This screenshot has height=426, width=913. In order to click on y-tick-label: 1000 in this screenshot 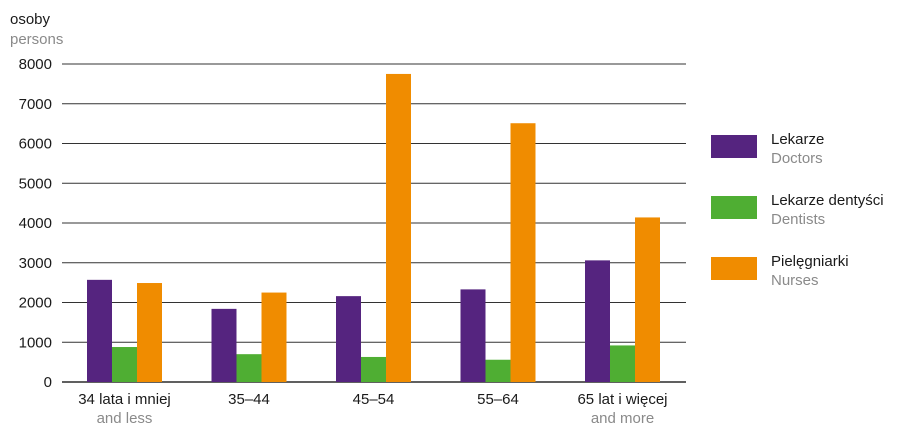, I will do `click(35, 342)`.